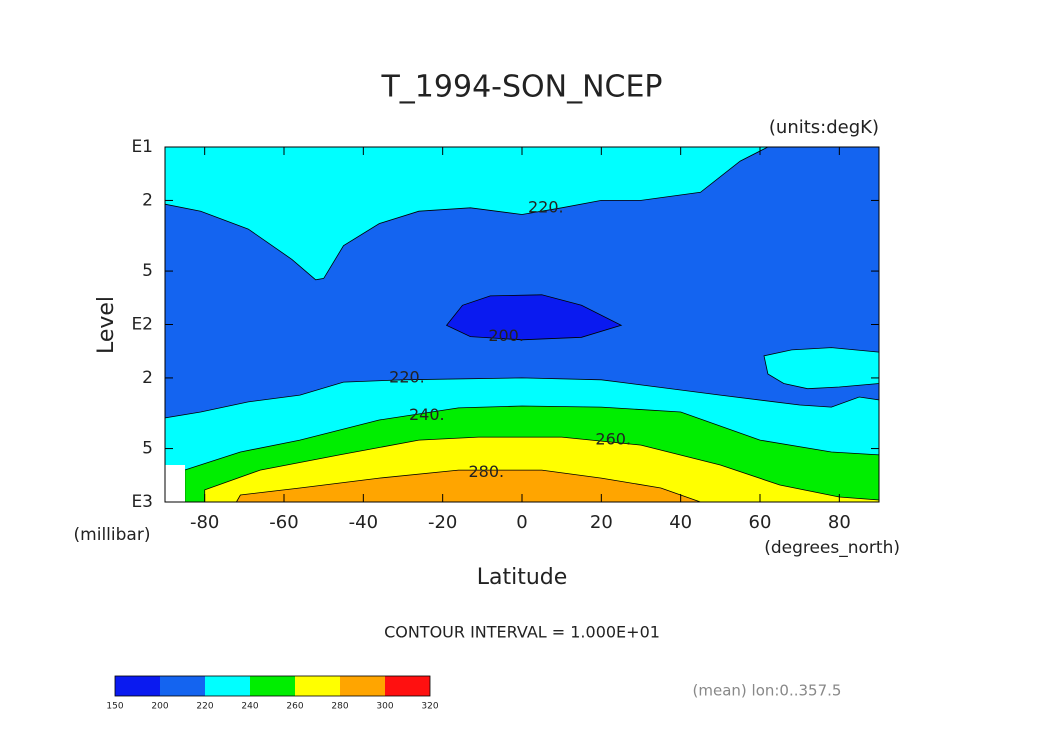  I want to click on note: (mean) lon:0..357.5, so click(767, 691).